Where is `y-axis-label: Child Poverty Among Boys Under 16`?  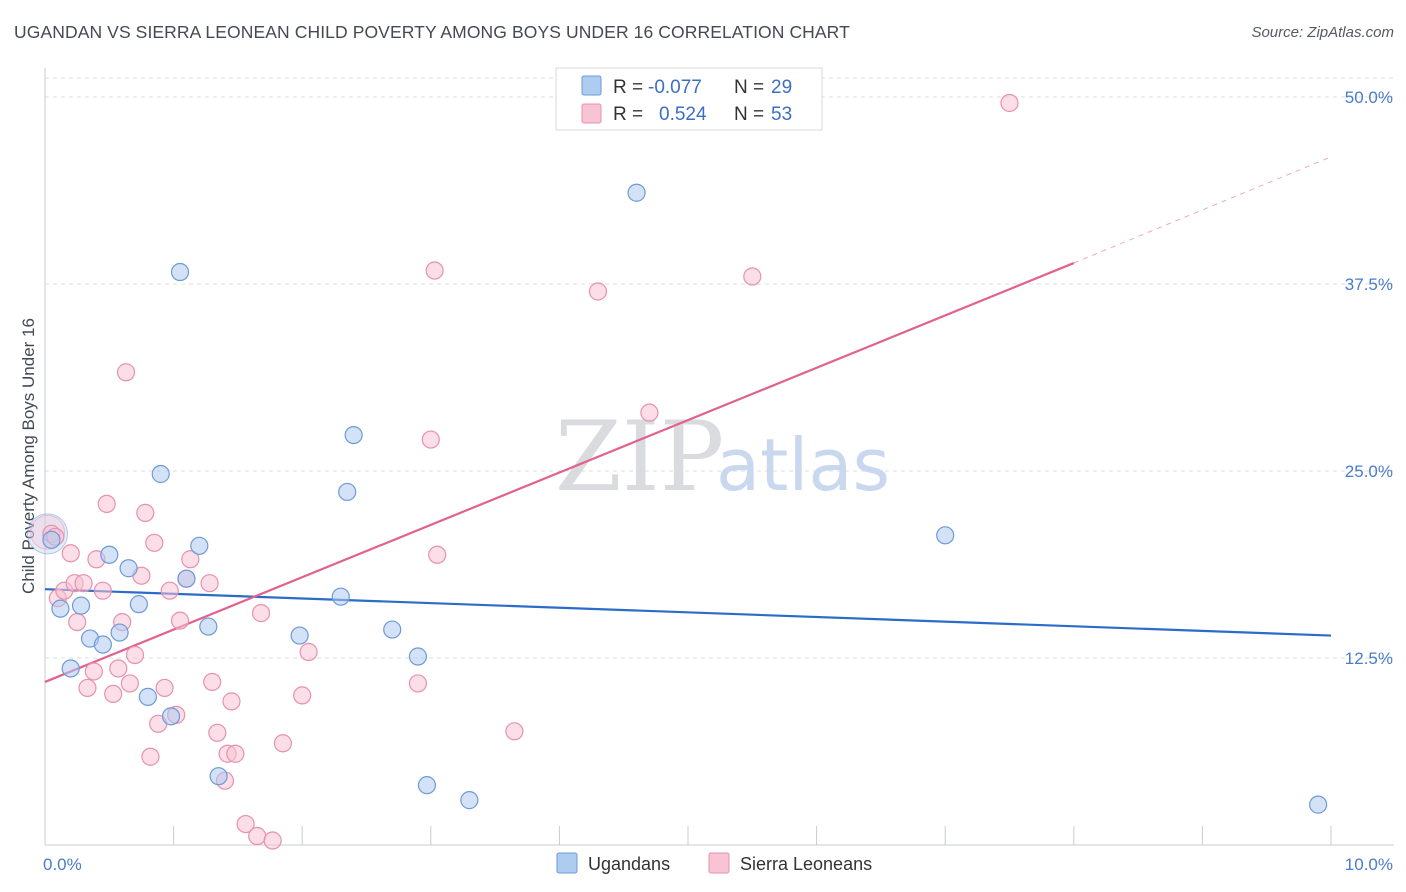
y-axis-label: Child Poverty Among Boys Under 16 is located at coordinates (28, 456).